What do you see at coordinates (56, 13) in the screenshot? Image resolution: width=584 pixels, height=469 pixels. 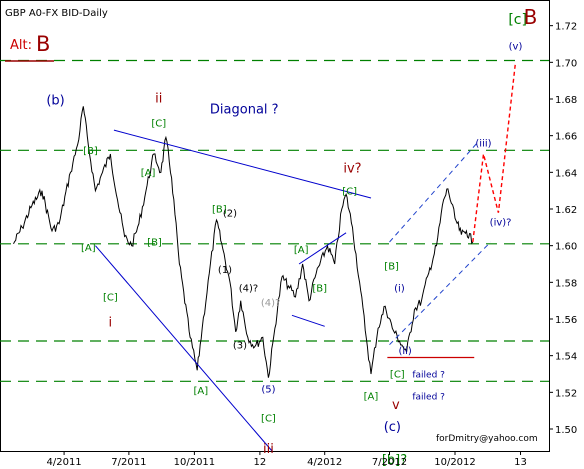 I see `chart-title: GBP A0-FX BID-Daily` at bounding box center [56, 13].